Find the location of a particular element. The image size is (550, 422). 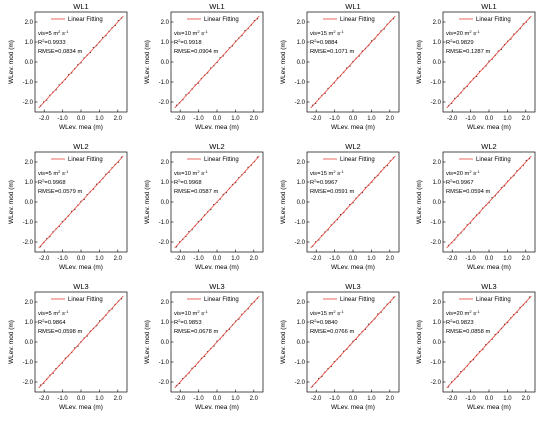

annotation-vis: vis=15 m2 s-1 is located at coordinates (327, 33).